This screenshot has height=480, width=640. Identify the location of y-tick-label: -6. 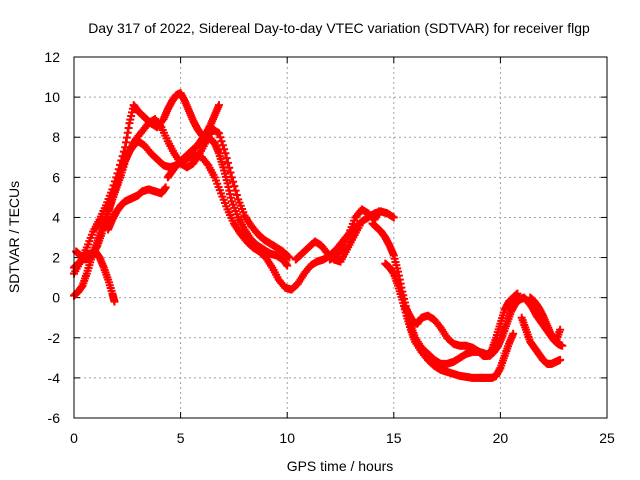
(54, 418).